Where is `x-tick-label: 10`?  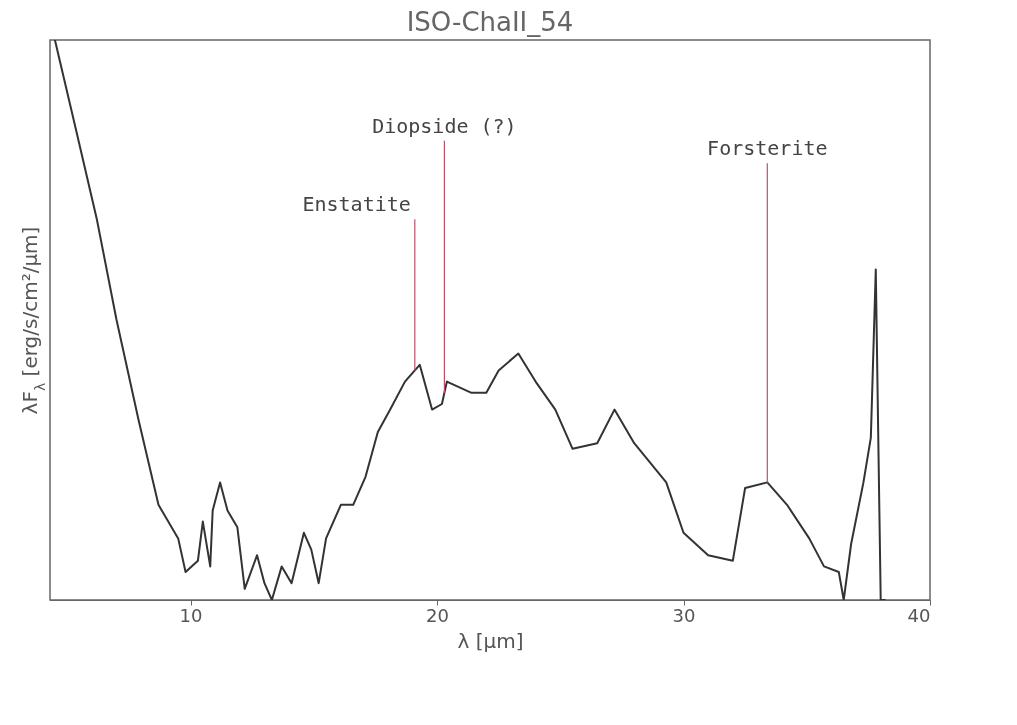
x-tick-label: 10 is located at coordinates (191, 615).